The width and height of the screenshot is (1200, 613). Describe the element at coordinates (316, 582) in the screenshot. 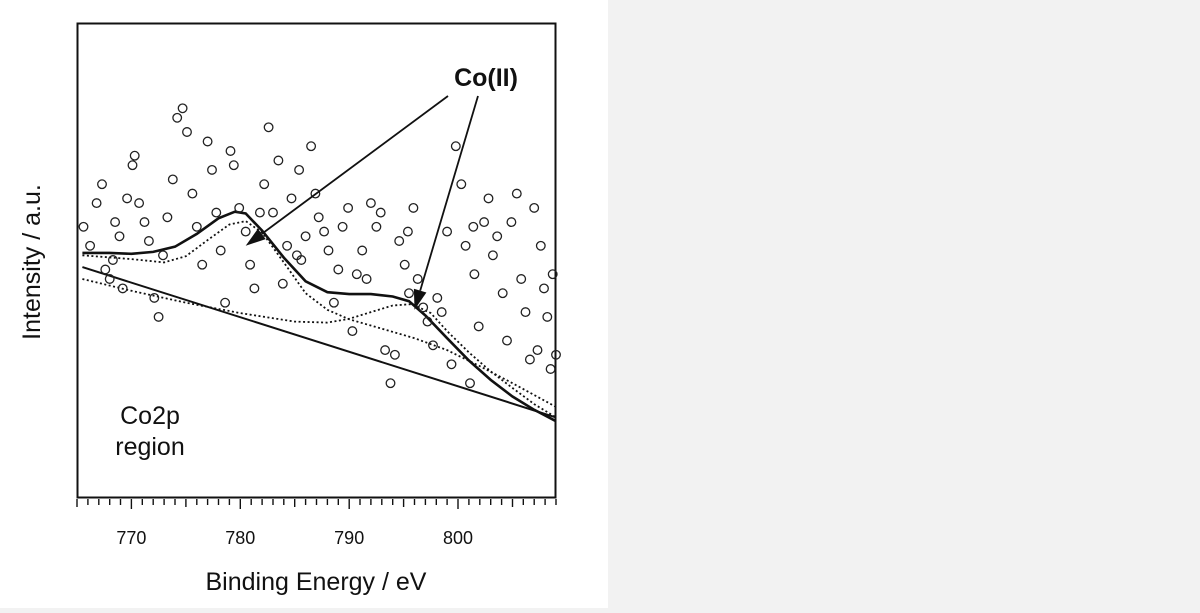

I see `x-axis-label: Binding Energy / eV` at that location.